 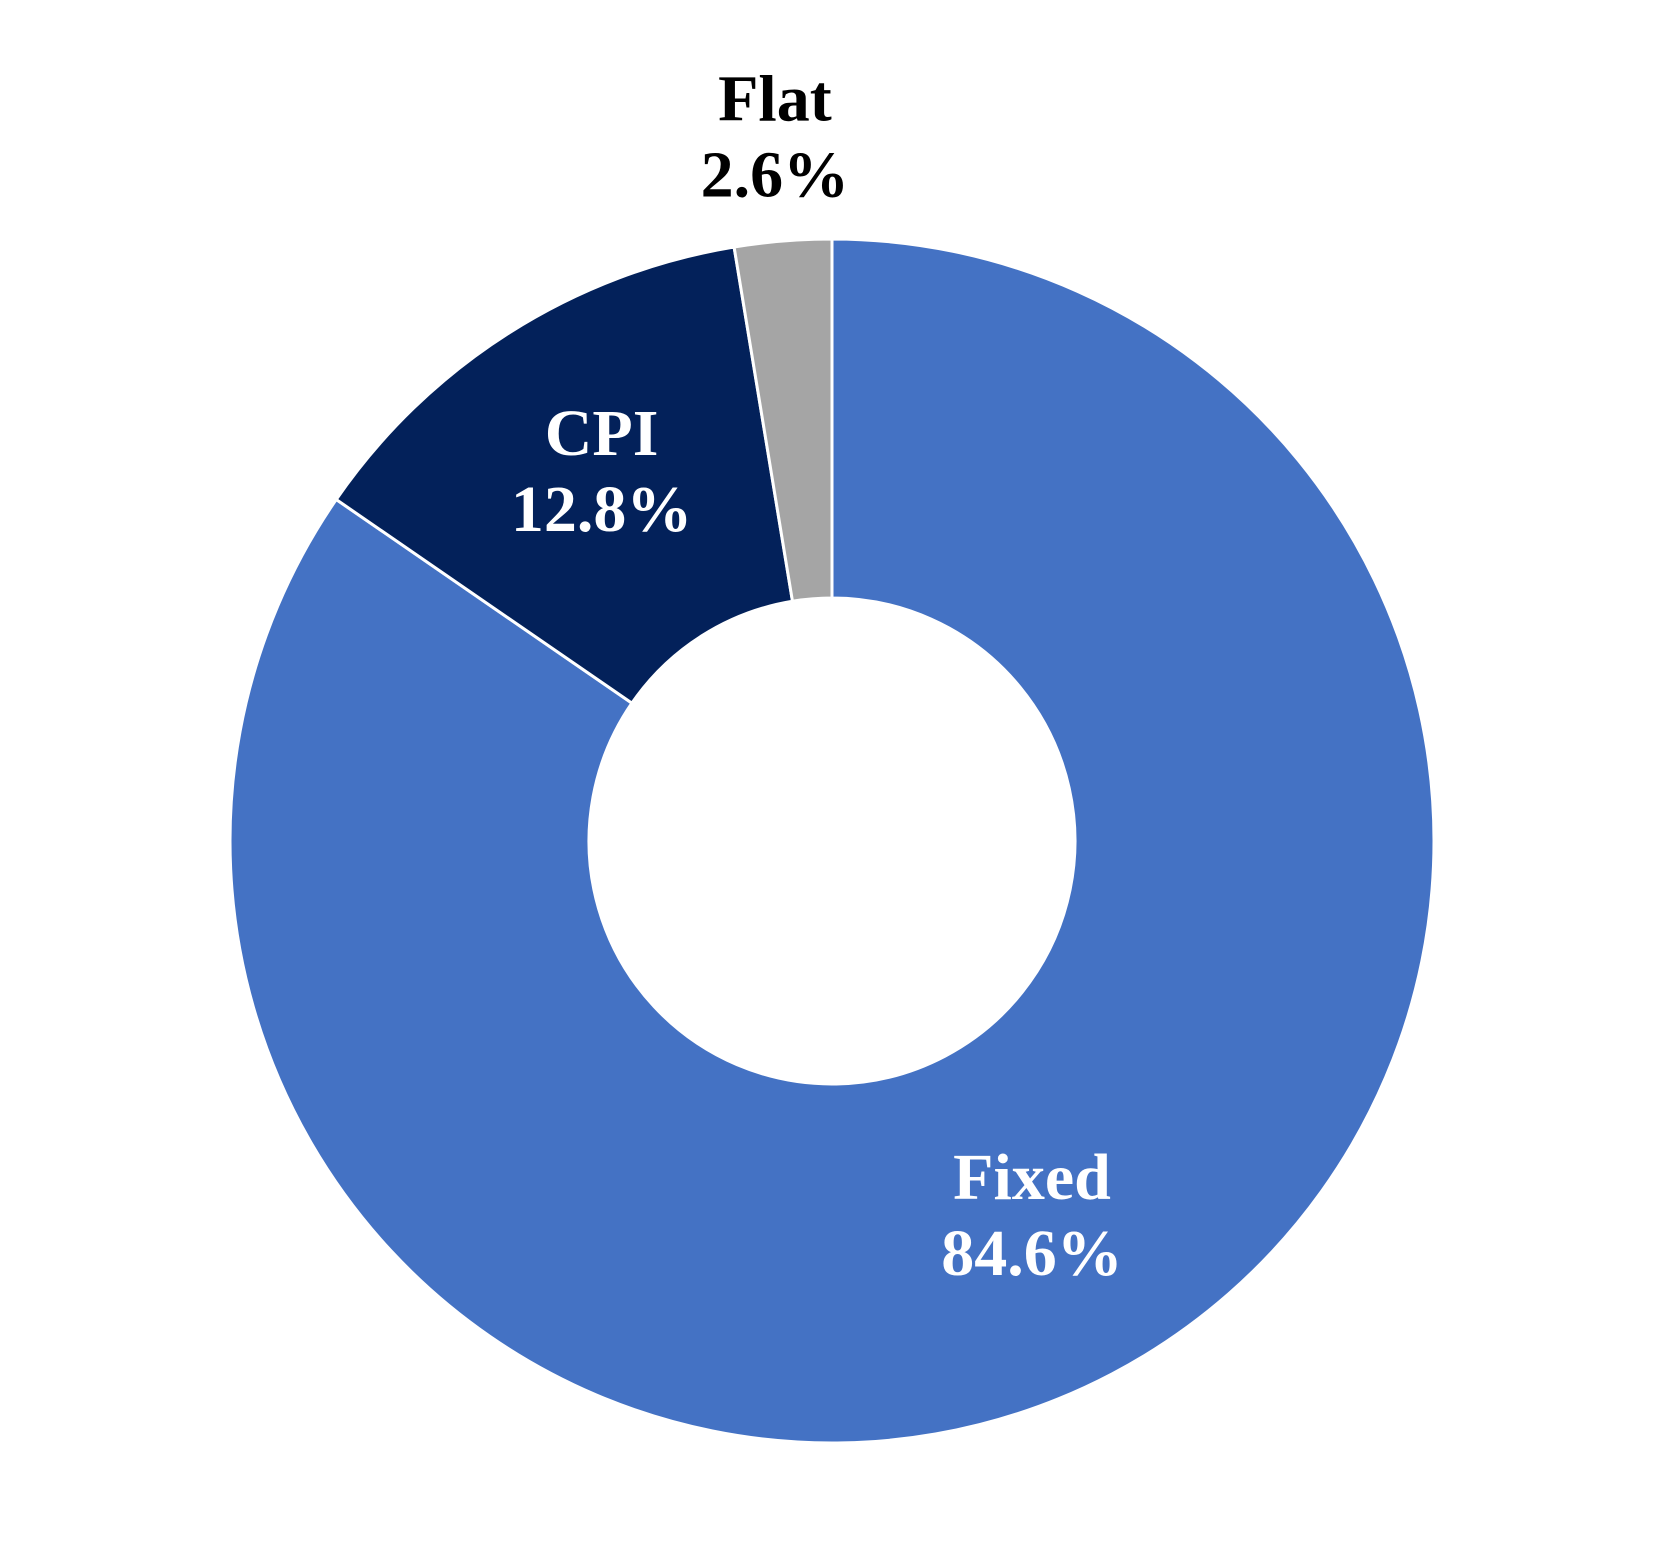 I want to click on slice-value-label: 84.6%, so click(x=1032, y=1253).